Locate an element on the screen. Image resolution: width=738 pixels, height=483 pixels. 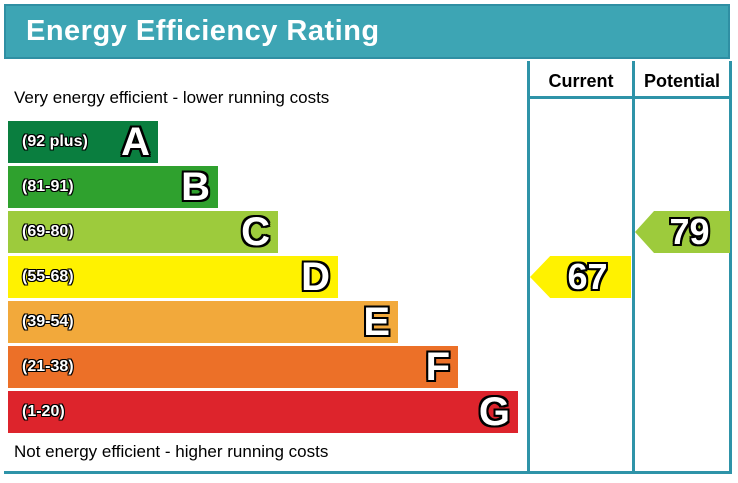
band-a-letter: A is located at coordinates (135, 142).